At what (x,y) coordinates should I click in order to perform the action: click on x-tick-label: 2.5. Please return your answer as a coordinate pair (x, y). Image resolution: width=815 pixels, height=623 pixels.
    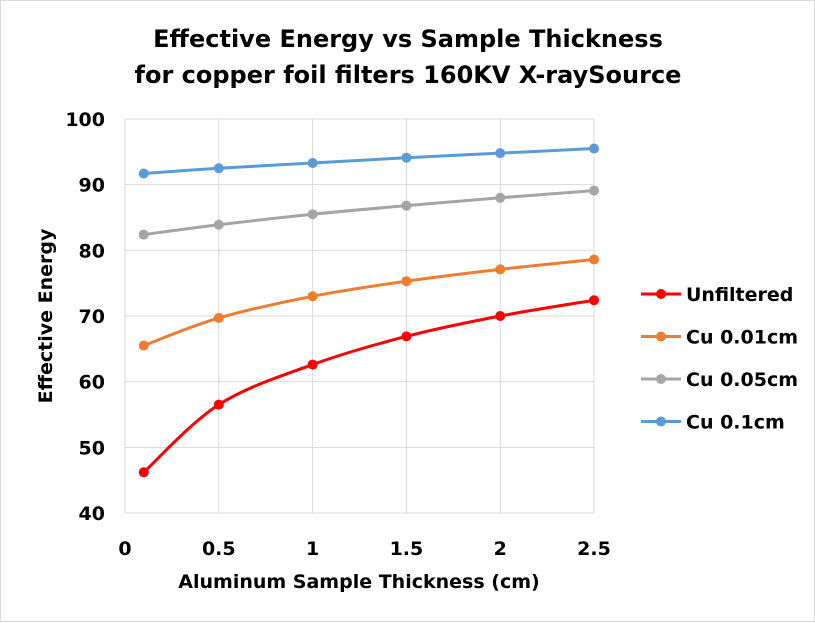
    Looking at the image, I should click on (594, 549).